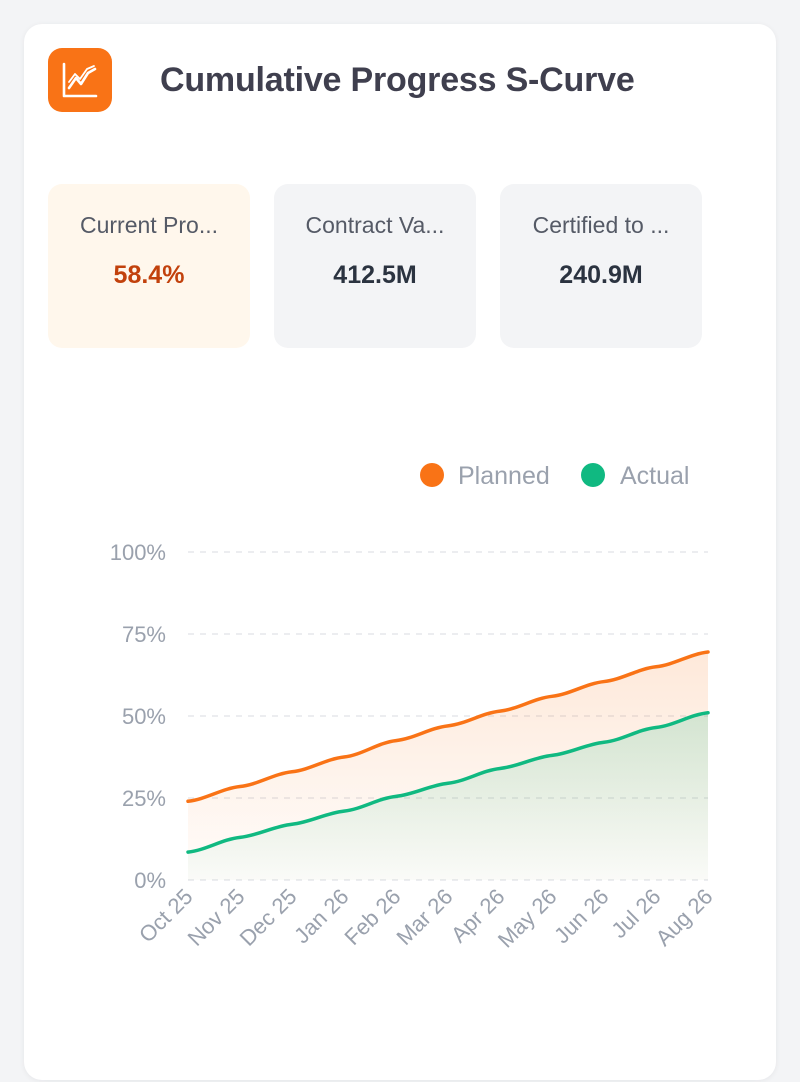 This screenshot has width=800, height=1082. Describe the element at coordinates (80, 80) in the screenshot. I see `line-chart-icon` at that location.